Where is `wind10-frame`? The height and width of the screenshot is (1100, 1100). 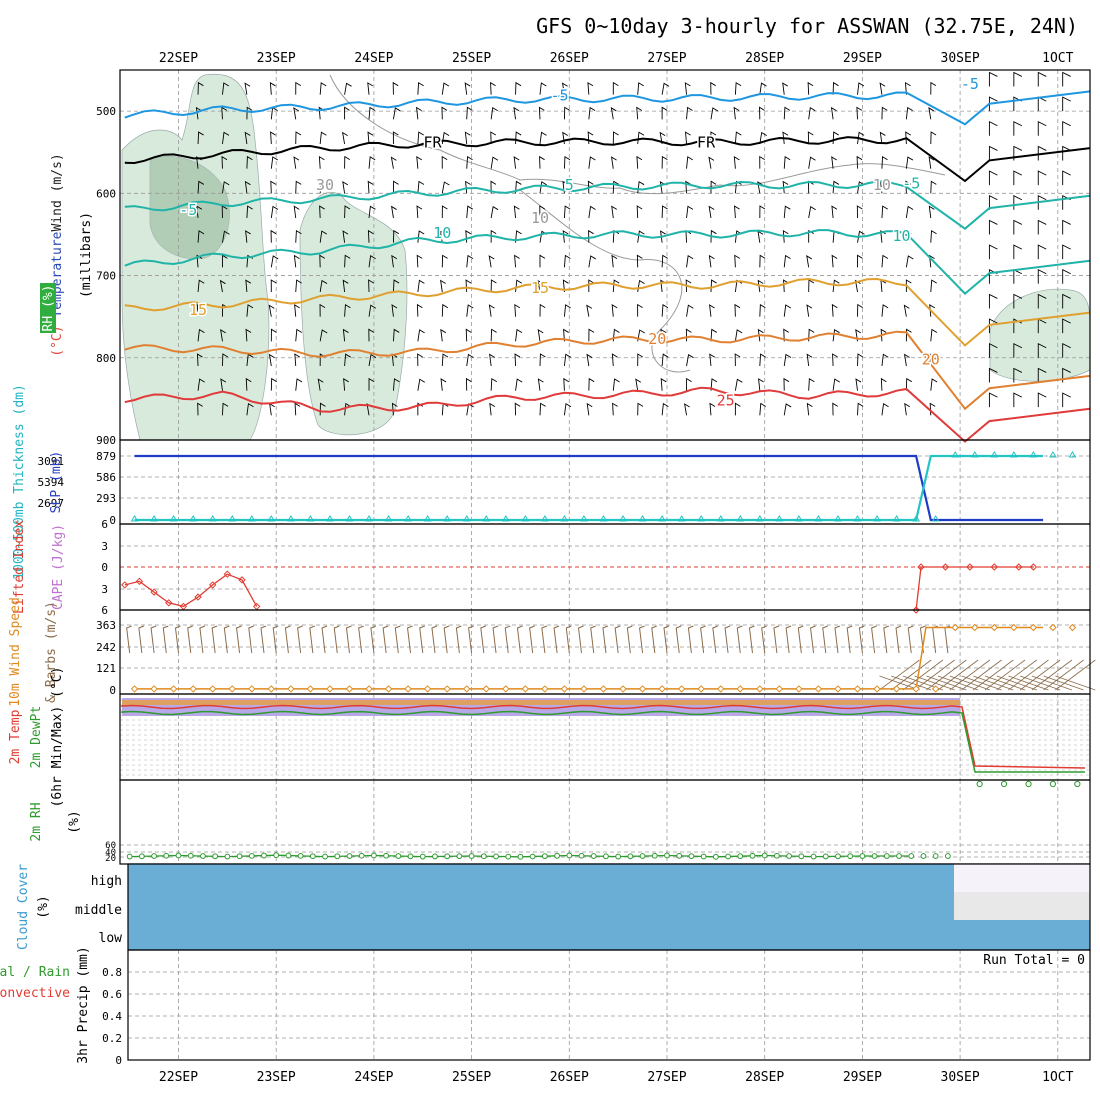
wind10-frame is located at coordinates (605, 652).